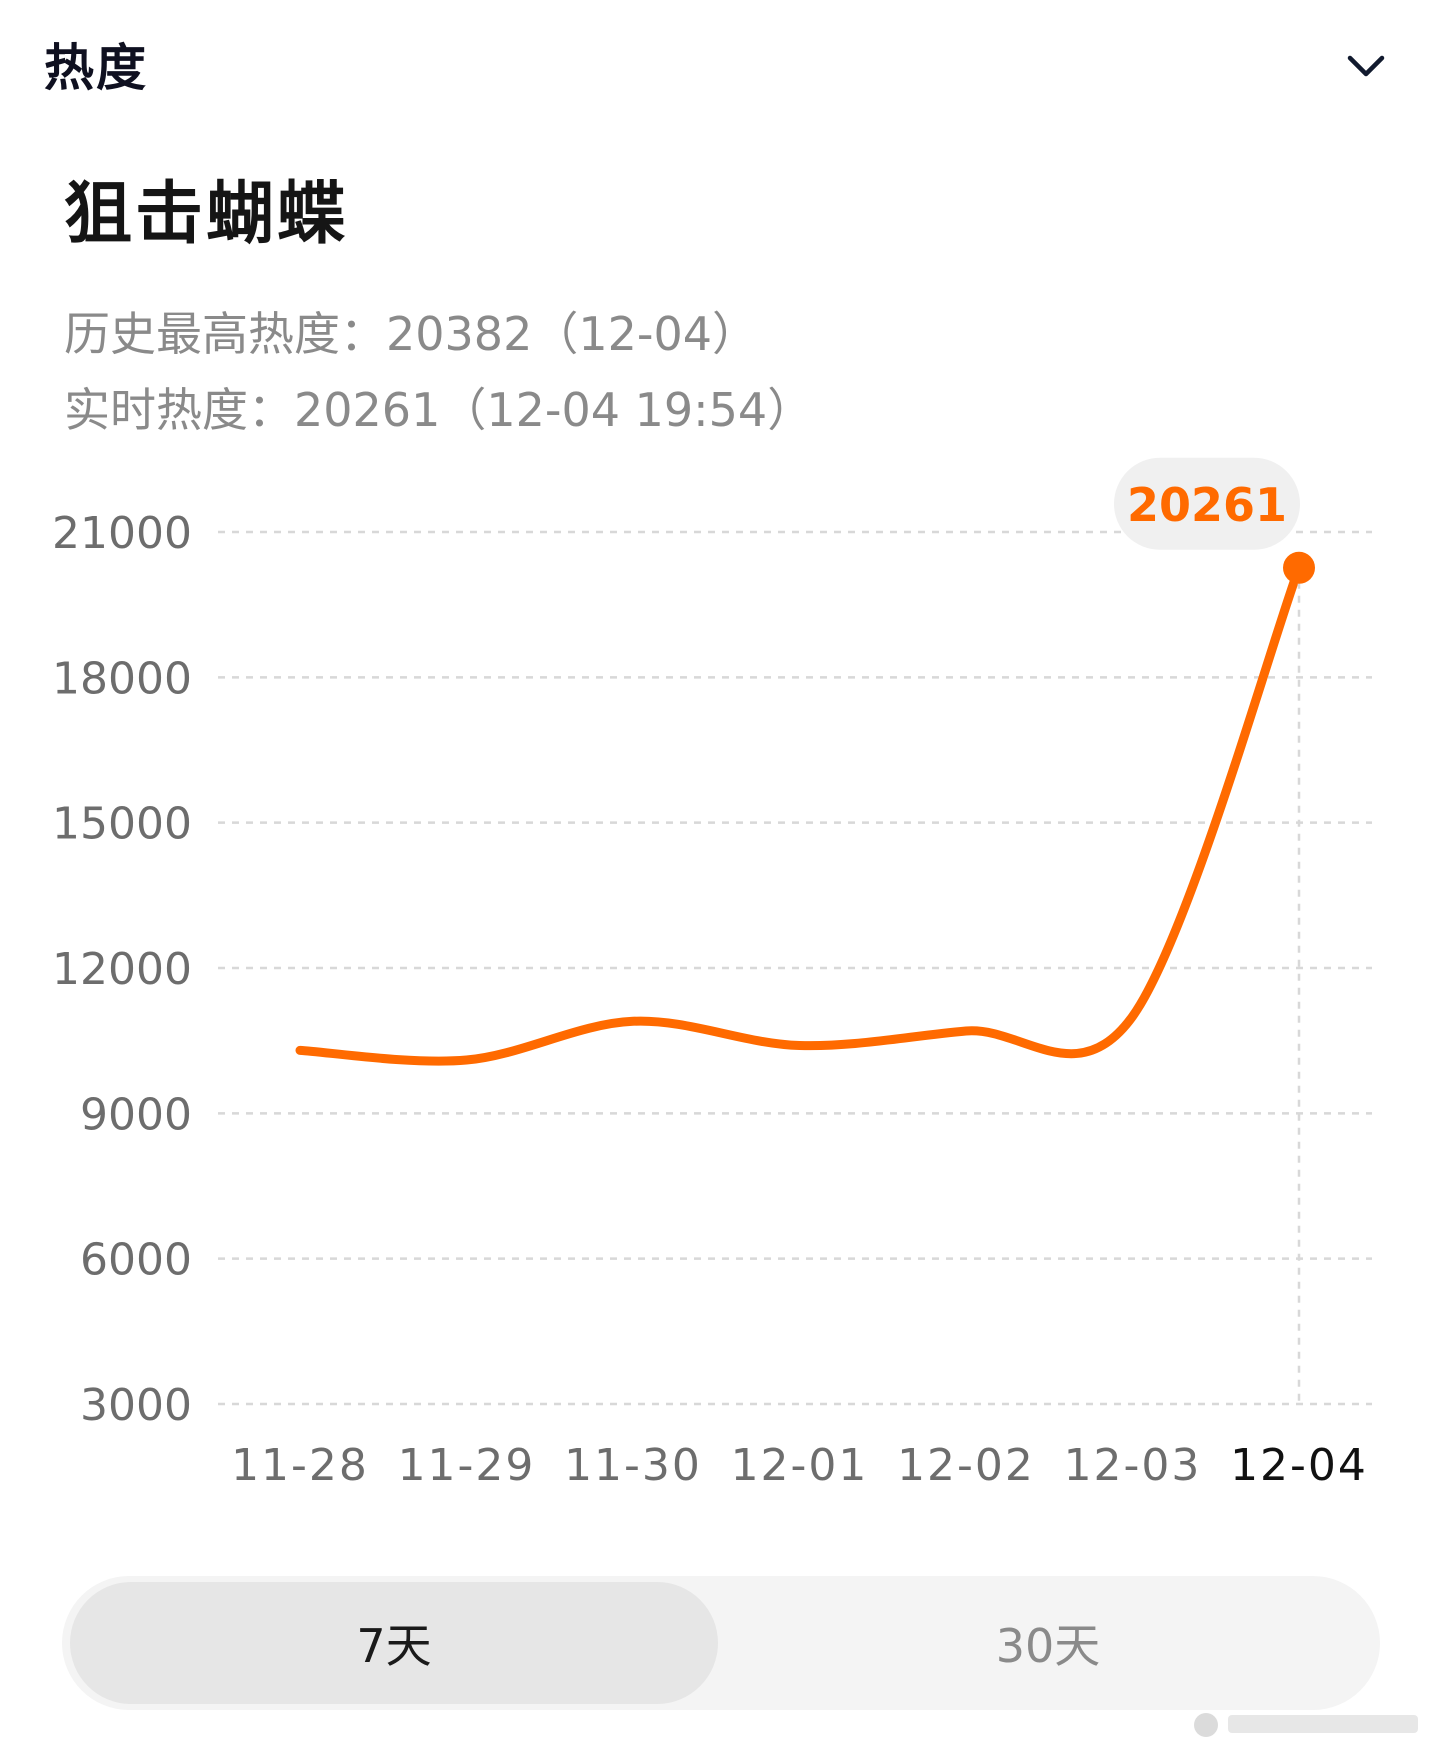  I want to click on y-axis-ticks: 21000 18000 15000 12000 9000 6000 3000, so click(122, 969).